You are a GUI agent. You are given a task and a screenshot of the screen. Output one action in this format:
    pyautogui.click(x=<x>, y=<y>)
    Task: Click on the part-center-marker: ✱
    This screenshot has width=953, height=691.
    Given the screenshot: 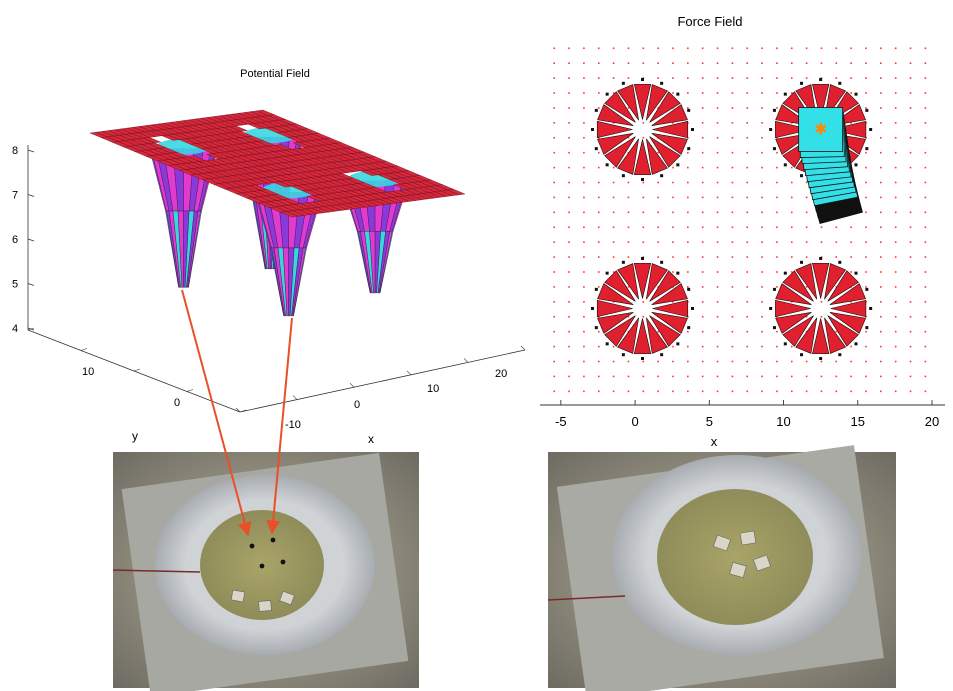 What is the action you would take?
    pyautogui.click(x=820, y=129)
    